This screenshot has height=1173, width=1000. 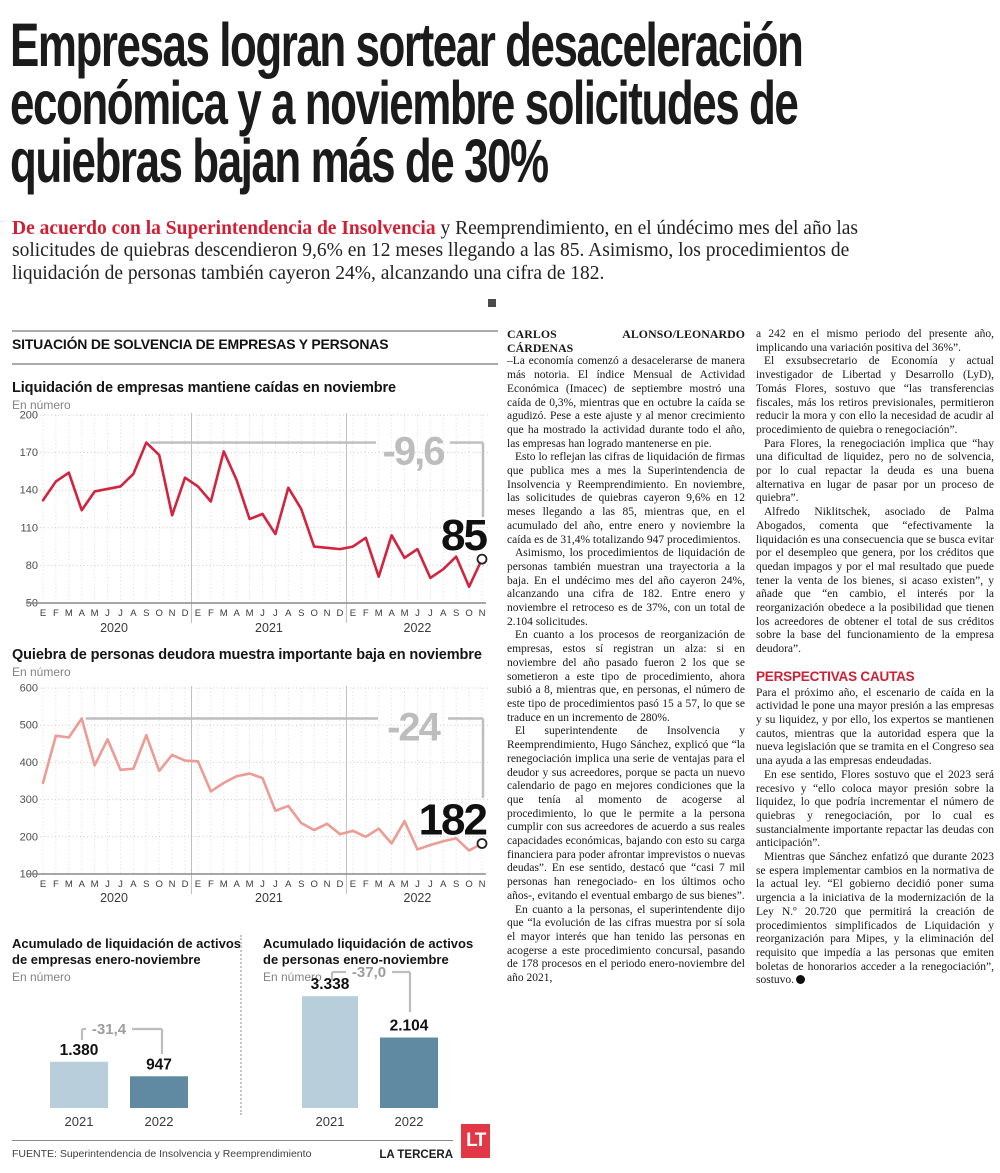 I want to click on end-value-label: 85, so click(x=464, y=535).